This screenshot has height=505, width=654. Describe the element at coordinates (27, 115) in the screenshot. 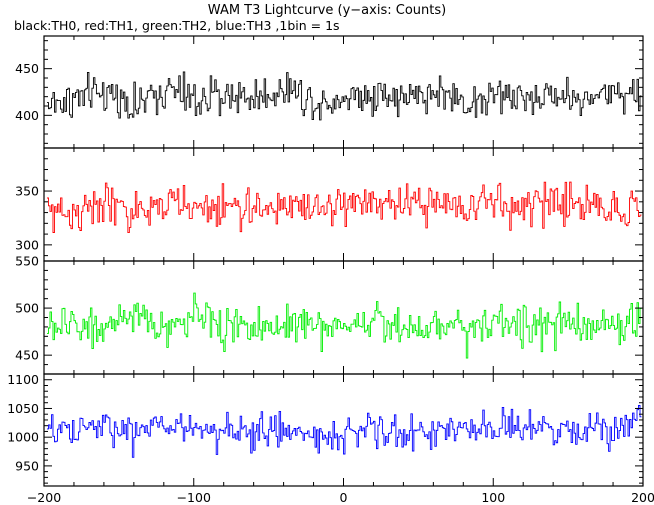

I see `y-tick-label: 400` at that location.